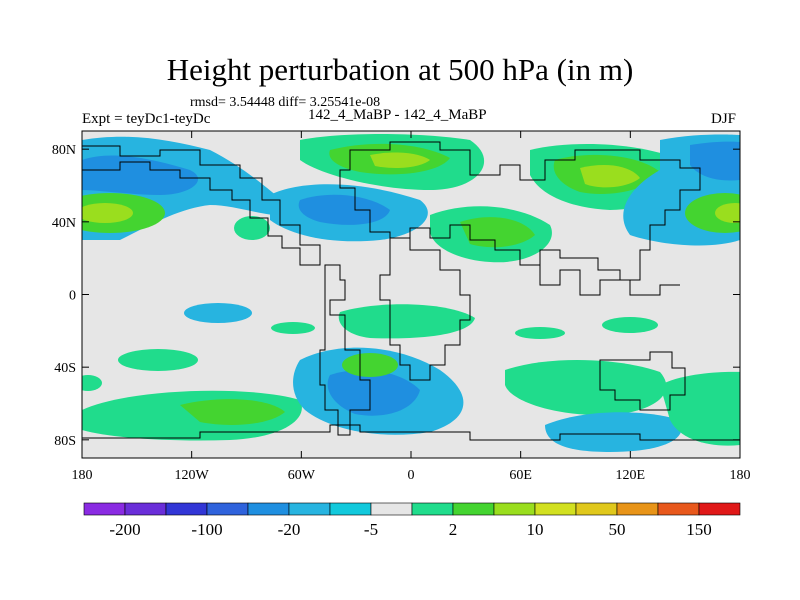 The width and height of the screenshot is (800, 600). I want to click on season-label: DJF, so click(724, 119).